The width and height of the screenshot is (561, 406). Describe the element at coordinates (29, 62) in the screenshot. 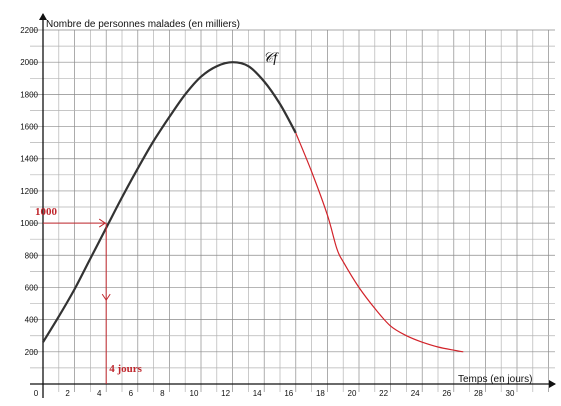

I see `y-tick-label: 2000` at that location.